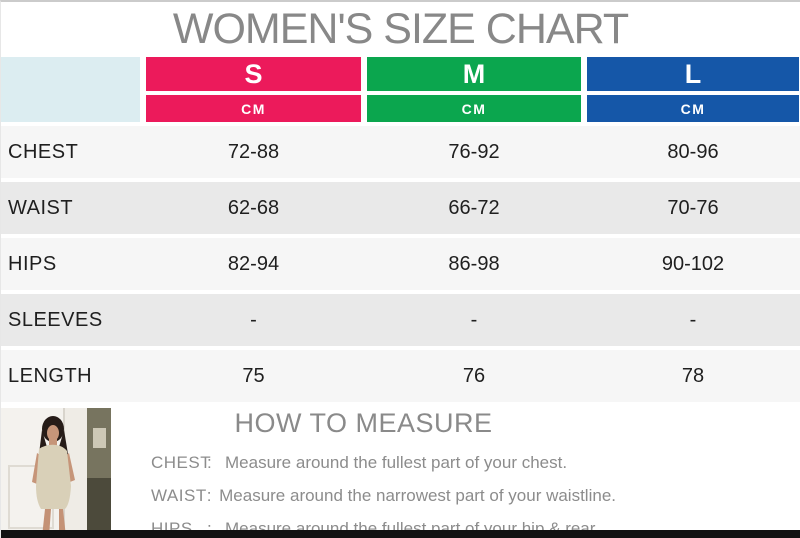 The width and height of the screenshot is (800, 538). Describe the element at coordinates (400, 208) in the screenshot. I see `table-row-waist: WAIST 62-68 66-72 70-76` at that location.